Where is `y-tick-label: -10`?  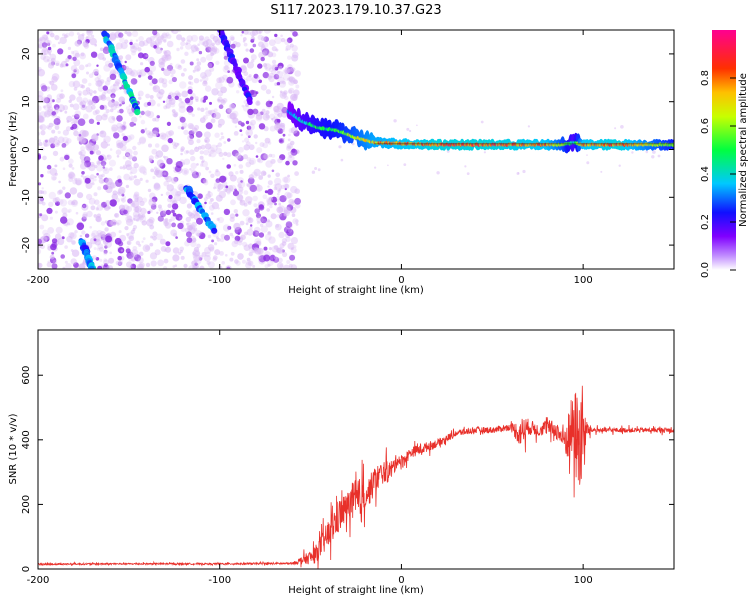 y-tick-label: -10 is located at coordinates (26, 197).